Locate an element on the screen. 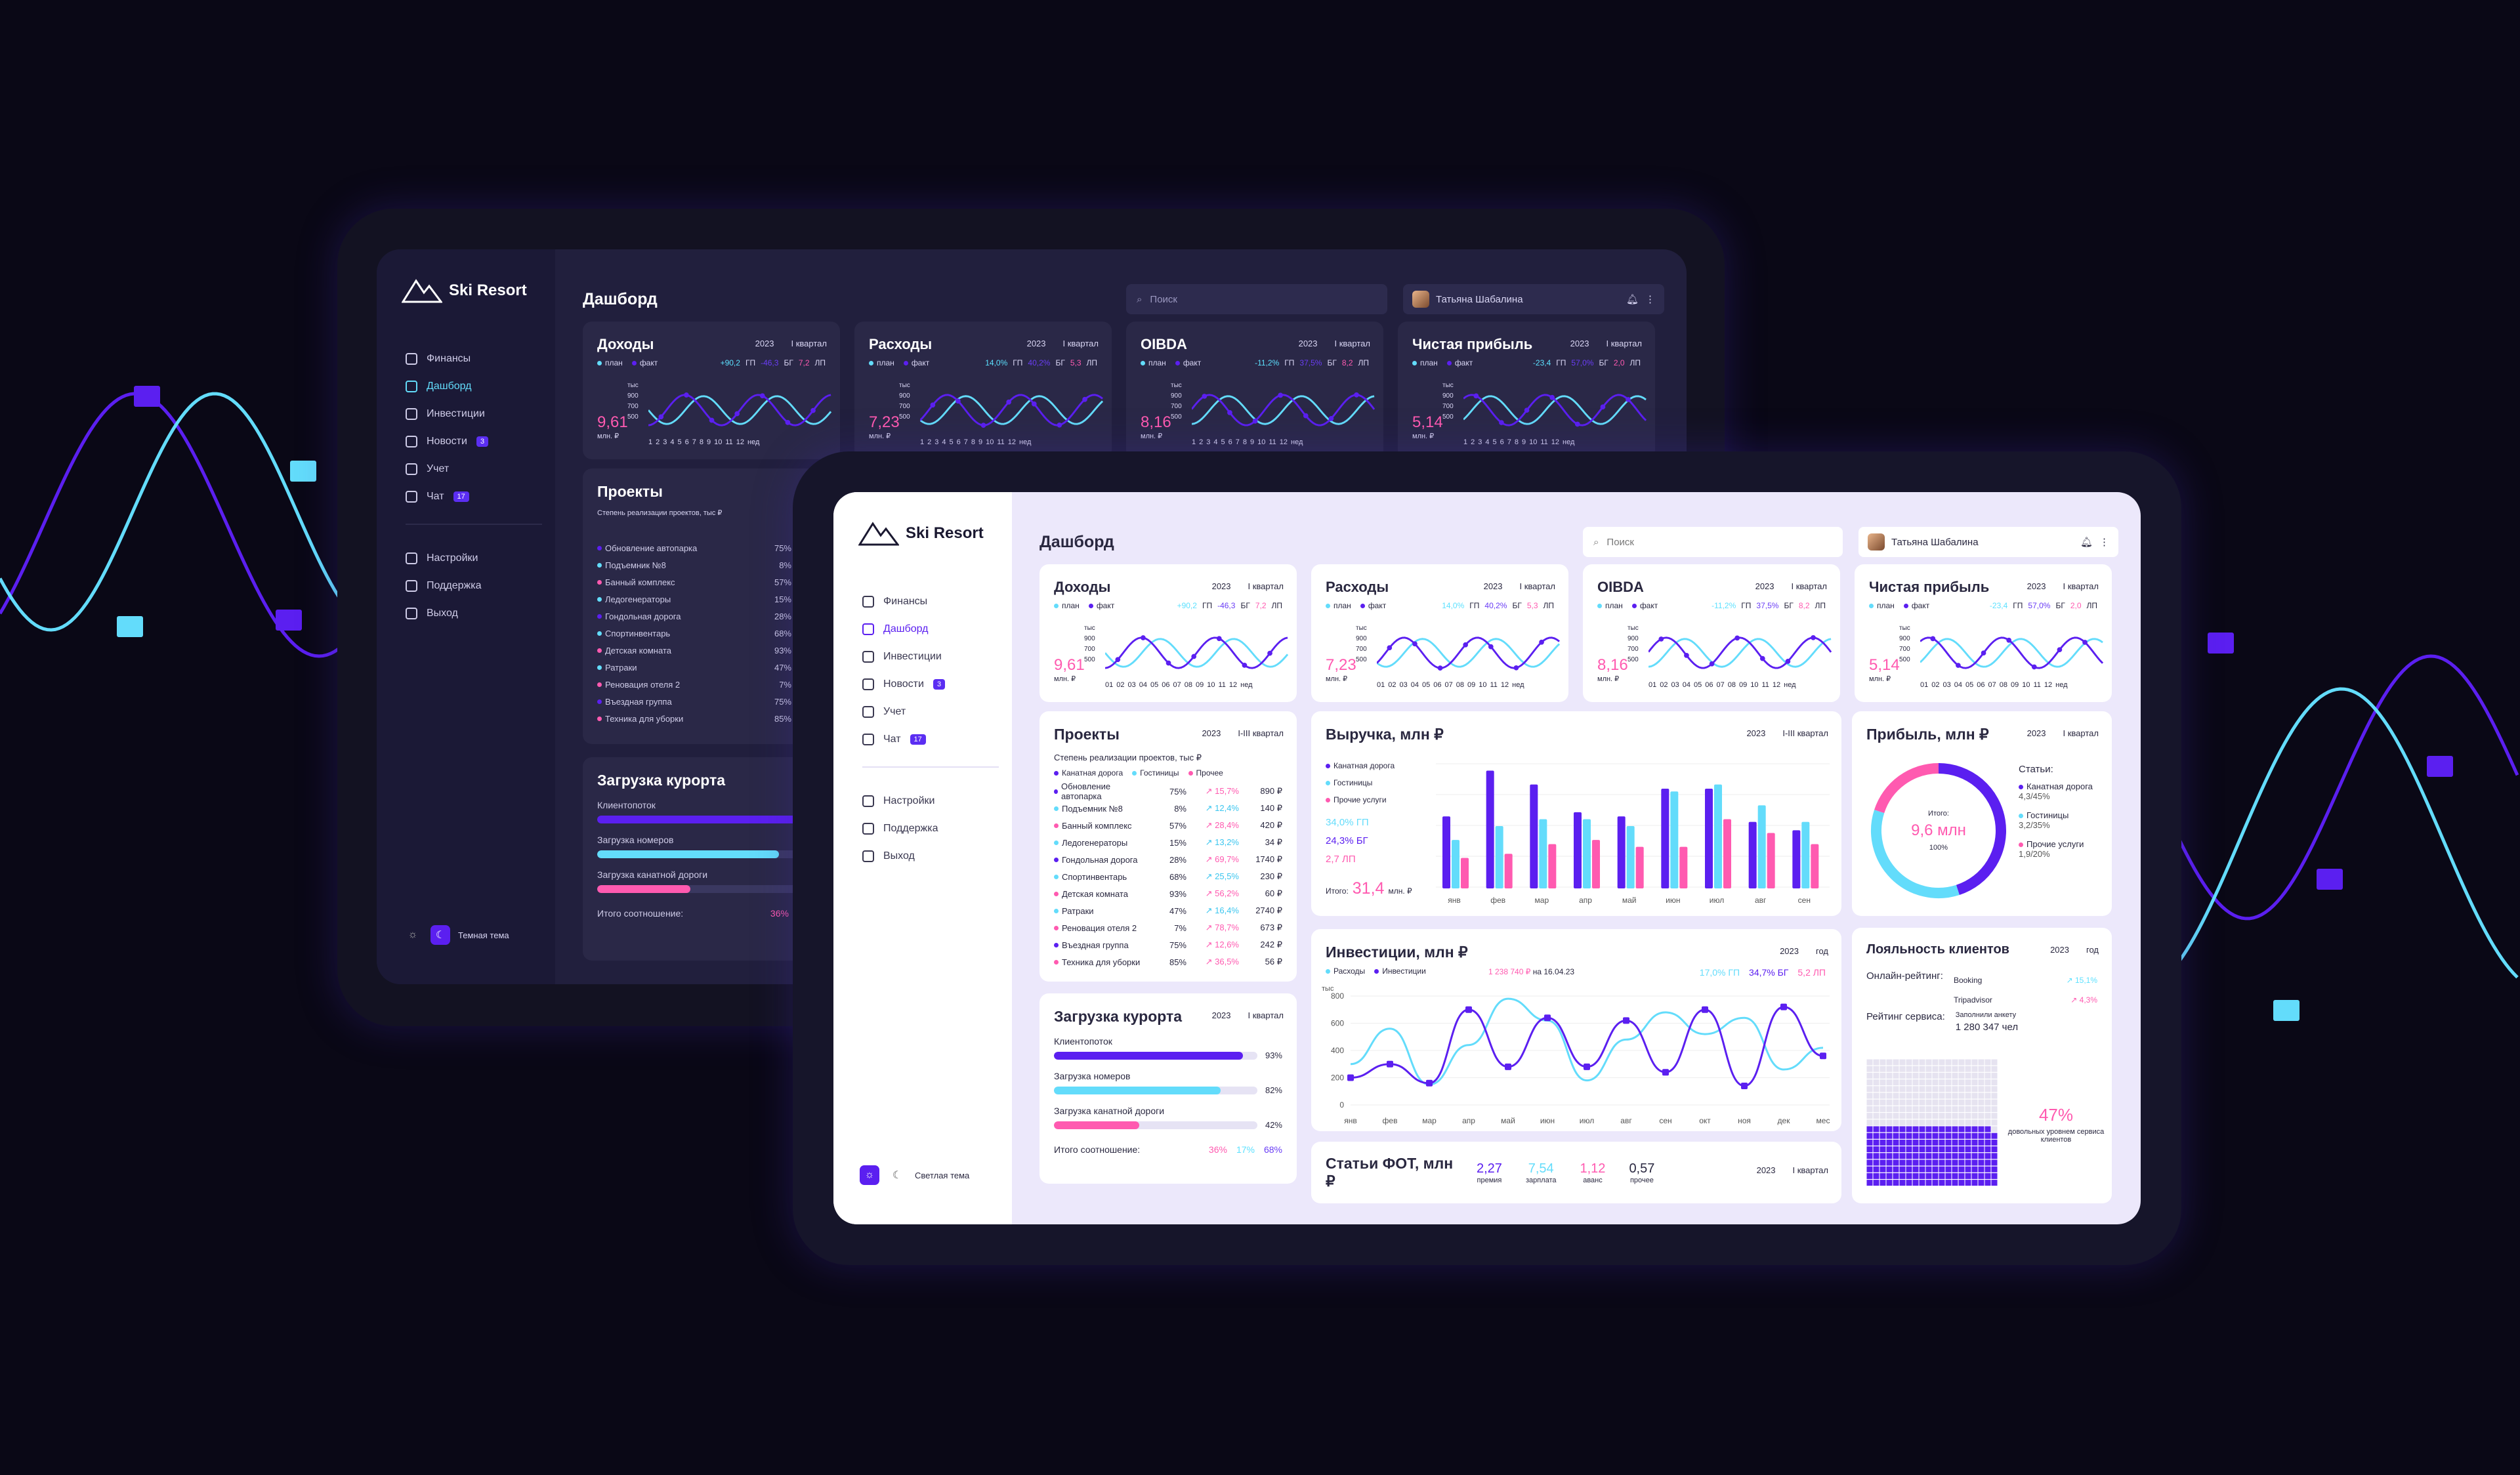 This screenshot has height=1475, width=2520. project-row: Ледогенераторы 15% ↗ 13,2% 34 ₽ is located at coordinates (1168, 842).